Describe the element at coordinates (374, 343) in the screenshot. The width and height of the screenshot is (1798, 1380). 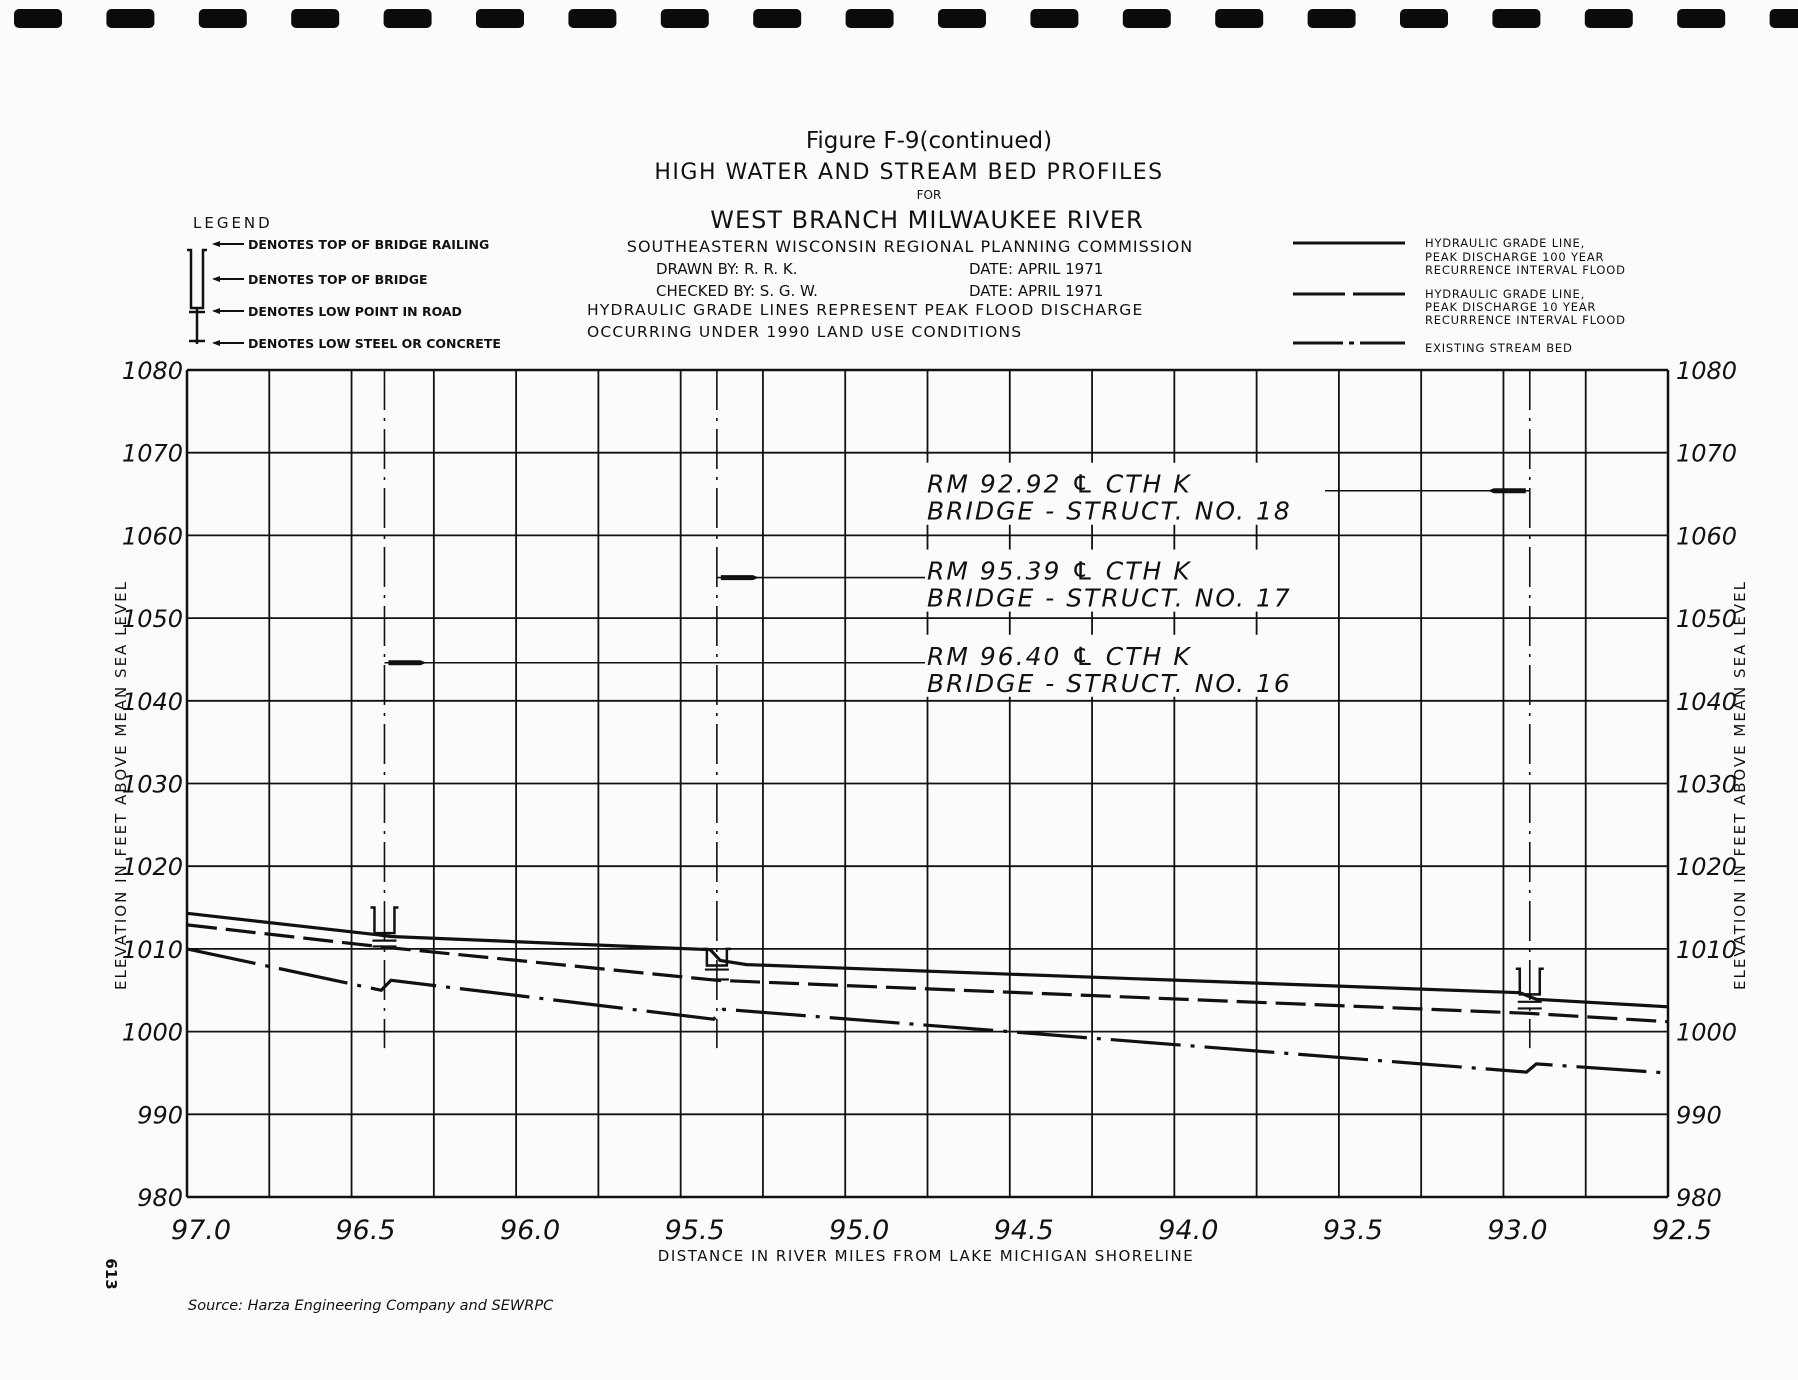
I see `legend-item-label: DENOTES LOW STEEL OR CONCRETE` at that location.